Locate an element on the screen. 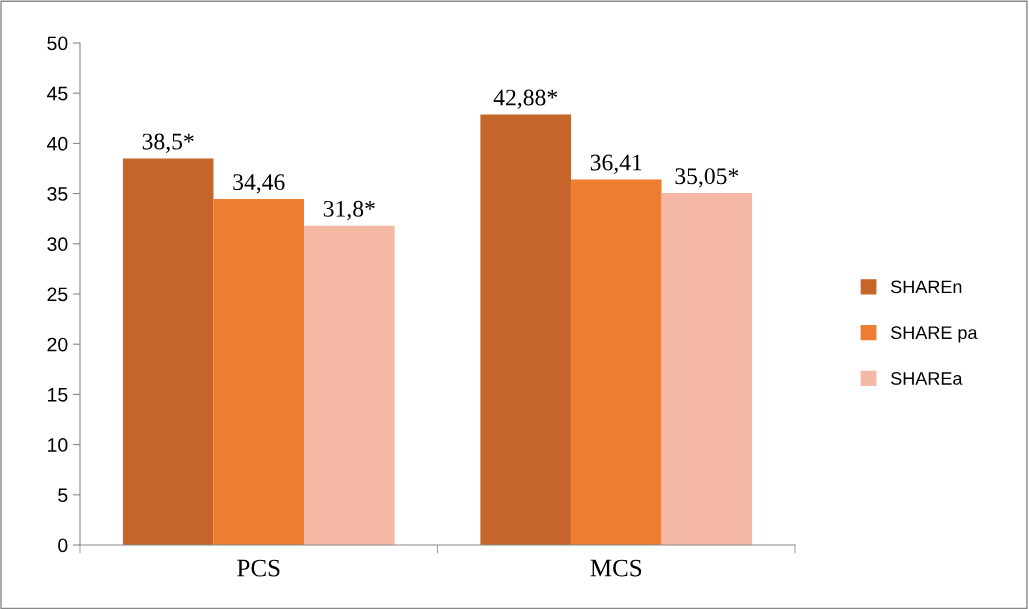 The width and height of the screenshot is (1029, 609). legend-label: SHAREn is located at coordinates (926, 287).